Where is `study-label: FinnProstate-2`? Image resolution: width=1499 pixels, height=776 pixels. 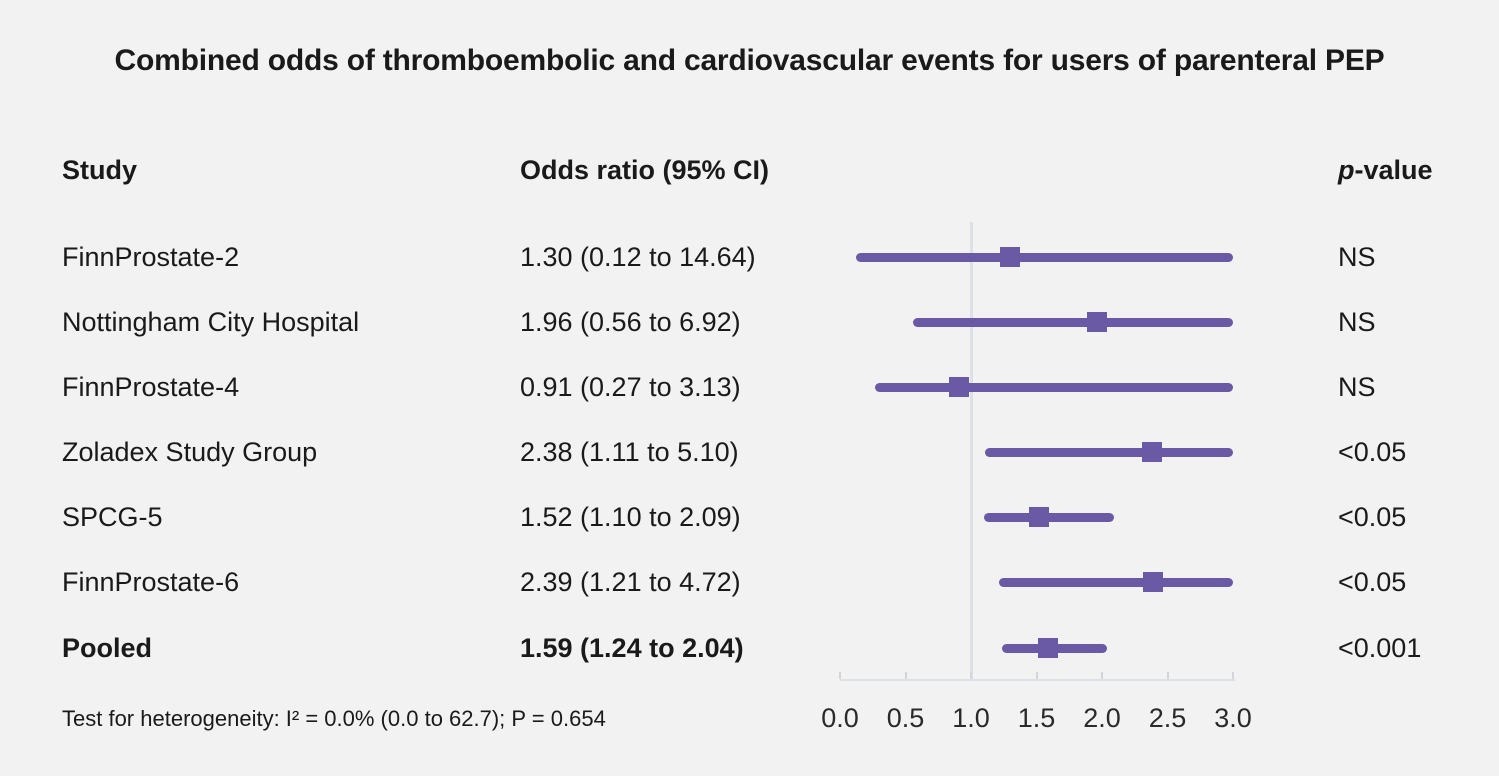 study-label: FinnProstate-2 is located at coordinates (151, 257).